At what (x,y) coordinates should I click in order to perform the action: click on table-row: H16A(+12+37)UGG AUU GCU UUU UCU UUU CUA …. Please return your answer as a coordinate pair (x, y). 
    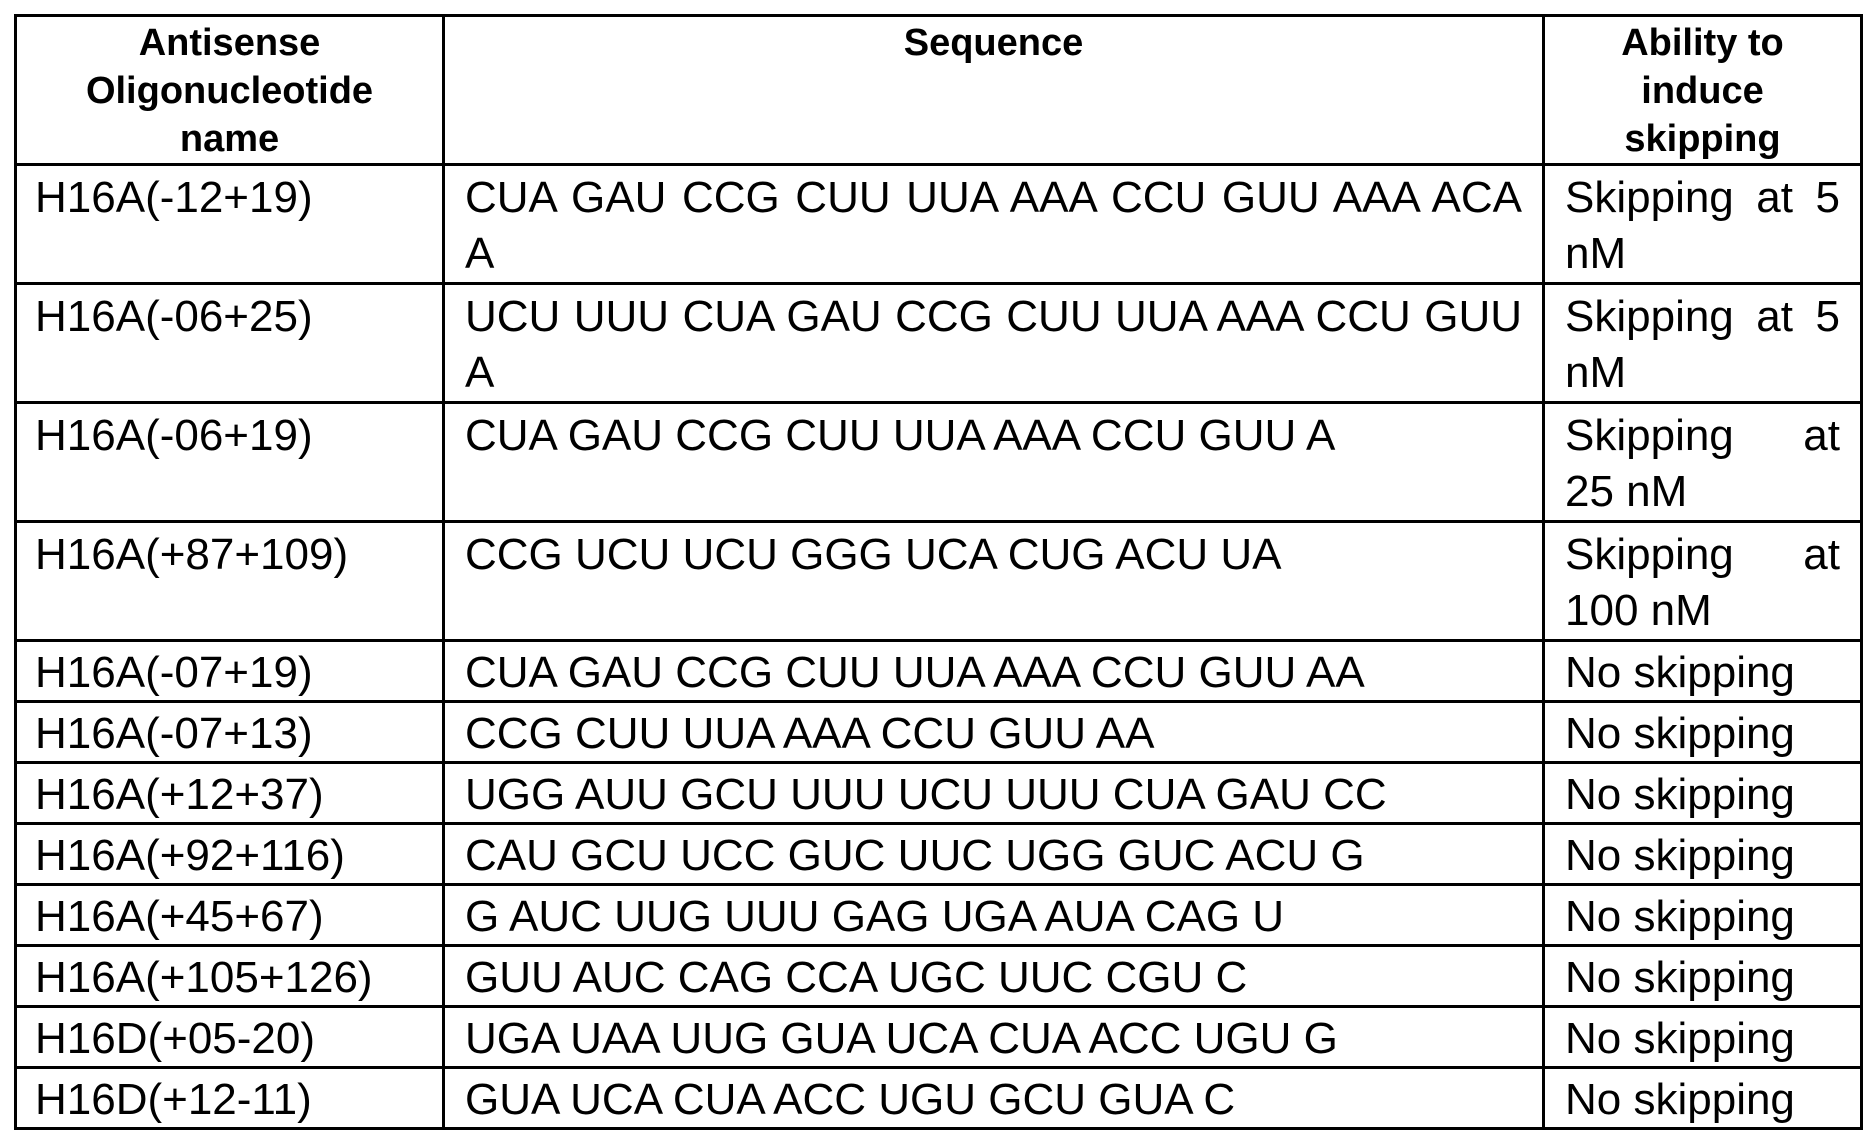
    Looking at the image, I should click on (939, 793).